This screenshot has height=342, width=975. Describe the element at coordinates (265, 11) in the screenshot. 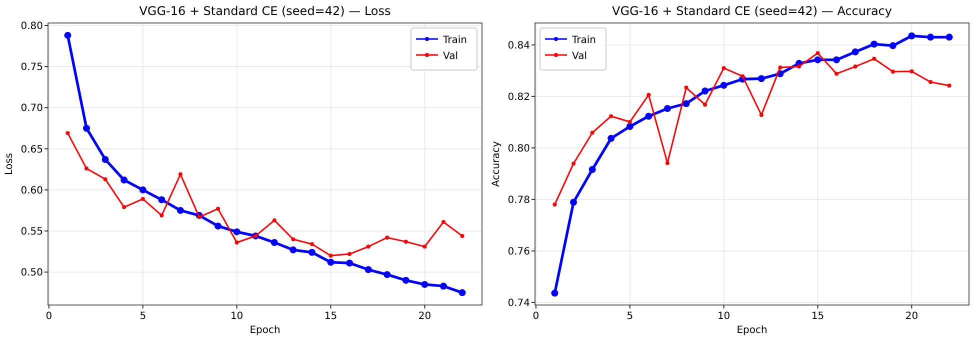

I see `chart-title: VGG-16 + Standard CE (seed=42) — Loss` at that location.